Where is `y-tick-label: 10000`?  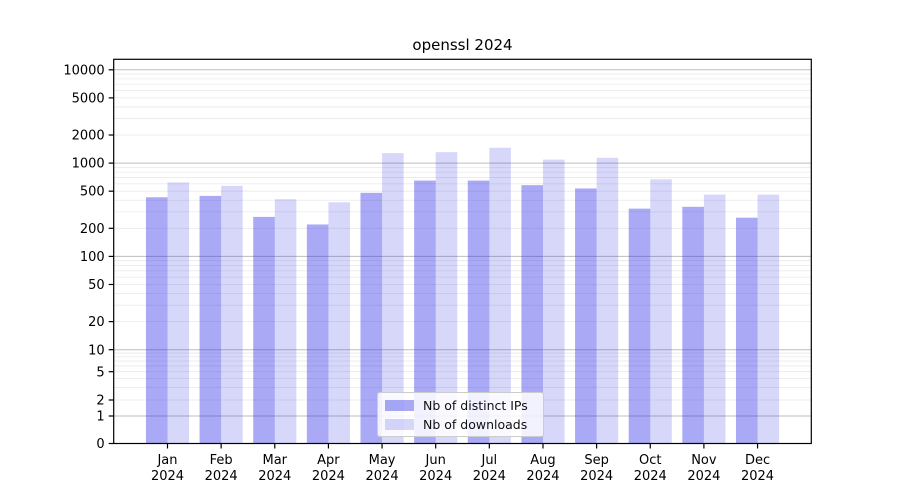 y-tick-label: 10000 is located at coordinates (83, 70).